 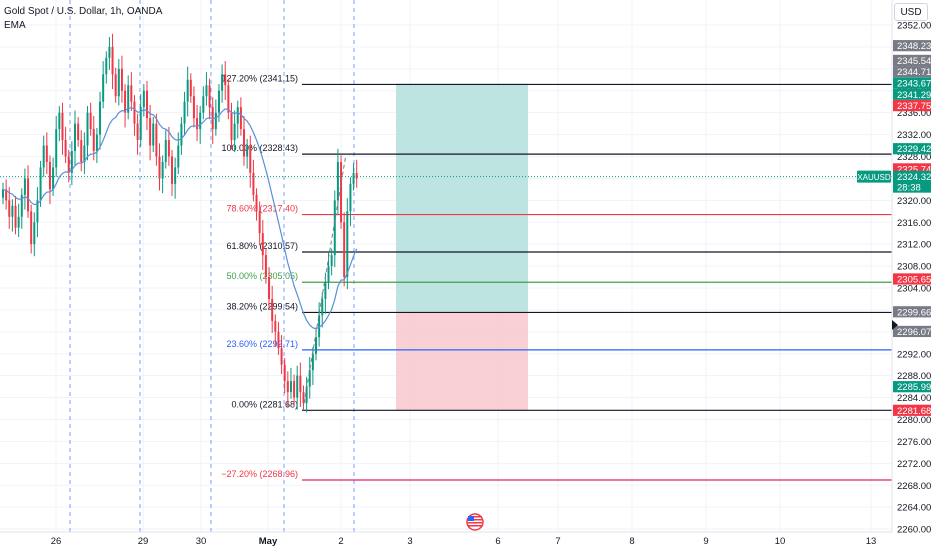 I want to click on price-tick-label: 2288.00, so click(x=914, y=376).